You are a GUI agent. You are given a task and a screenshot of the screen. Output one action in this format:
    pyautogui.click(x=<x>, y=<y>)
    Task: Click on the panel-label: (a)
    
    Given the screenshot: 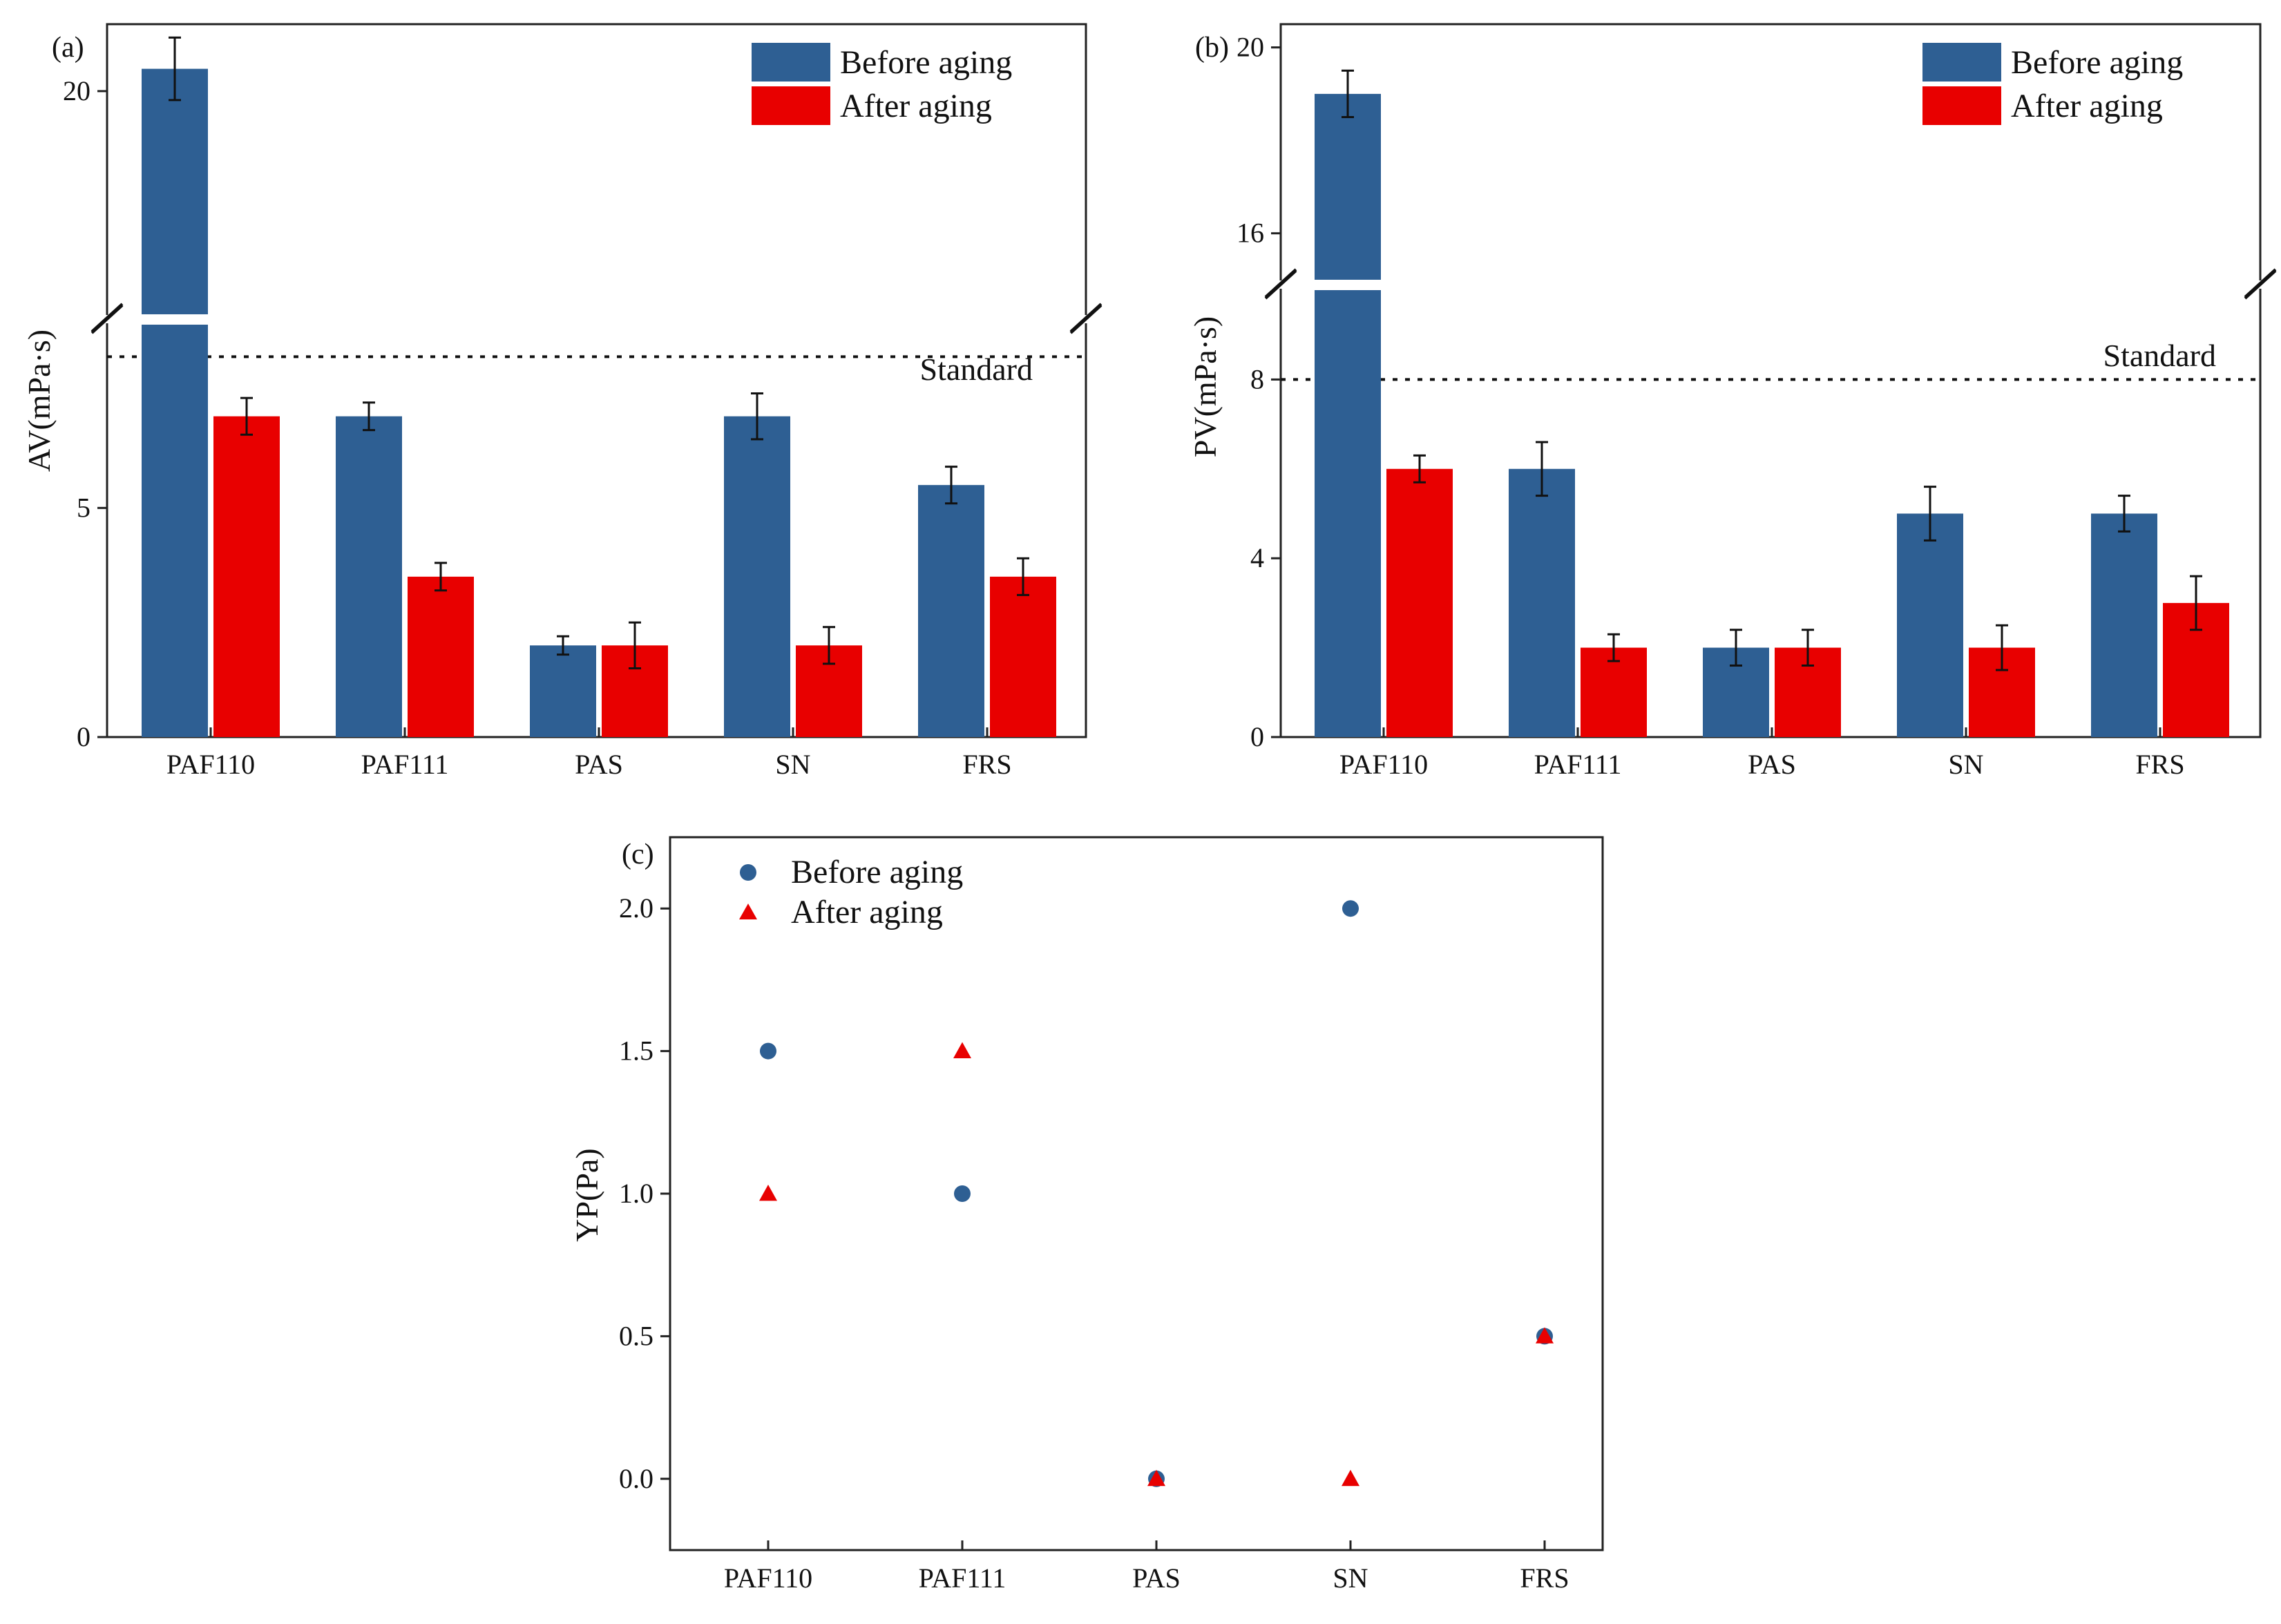 What is the action you would take?
    pyautogui.click(x=68, y=48)
    